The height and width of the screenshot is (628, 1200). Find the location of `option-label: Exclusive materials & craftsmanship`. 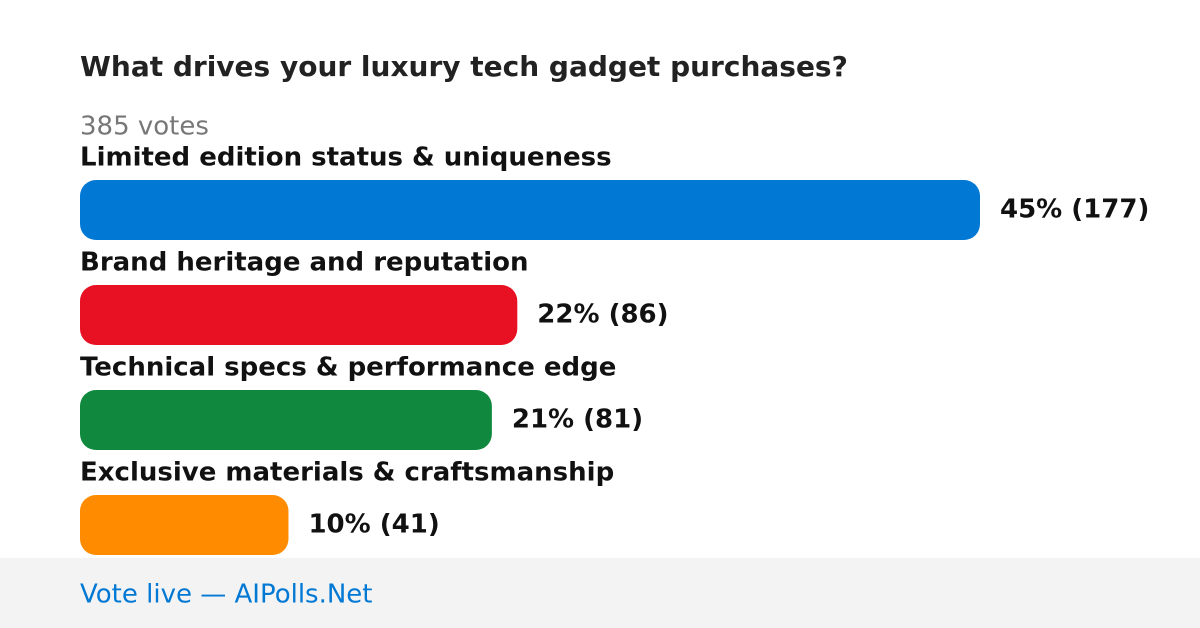

option-label: Exclusive materials & craftsmanship is located at coordinates (347, 473).